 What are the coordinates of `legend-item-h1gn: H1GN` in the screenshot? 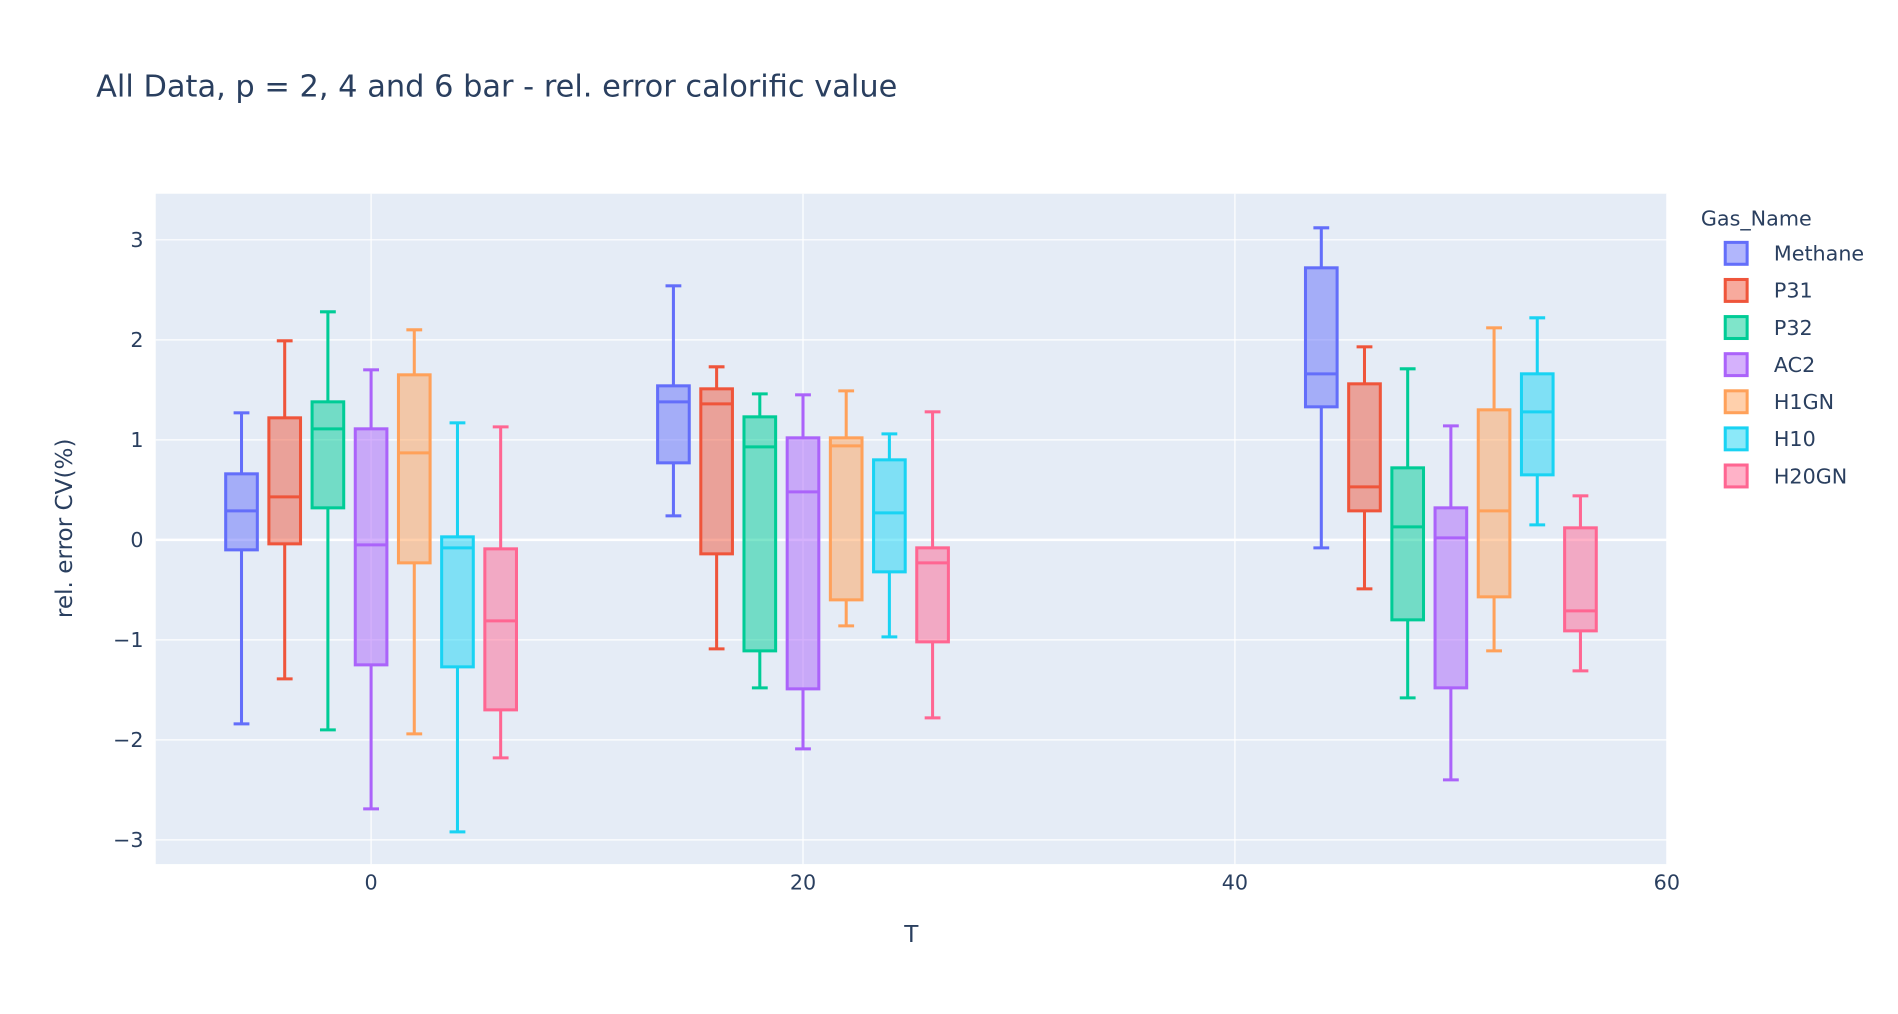 It's located at (1778, 402).